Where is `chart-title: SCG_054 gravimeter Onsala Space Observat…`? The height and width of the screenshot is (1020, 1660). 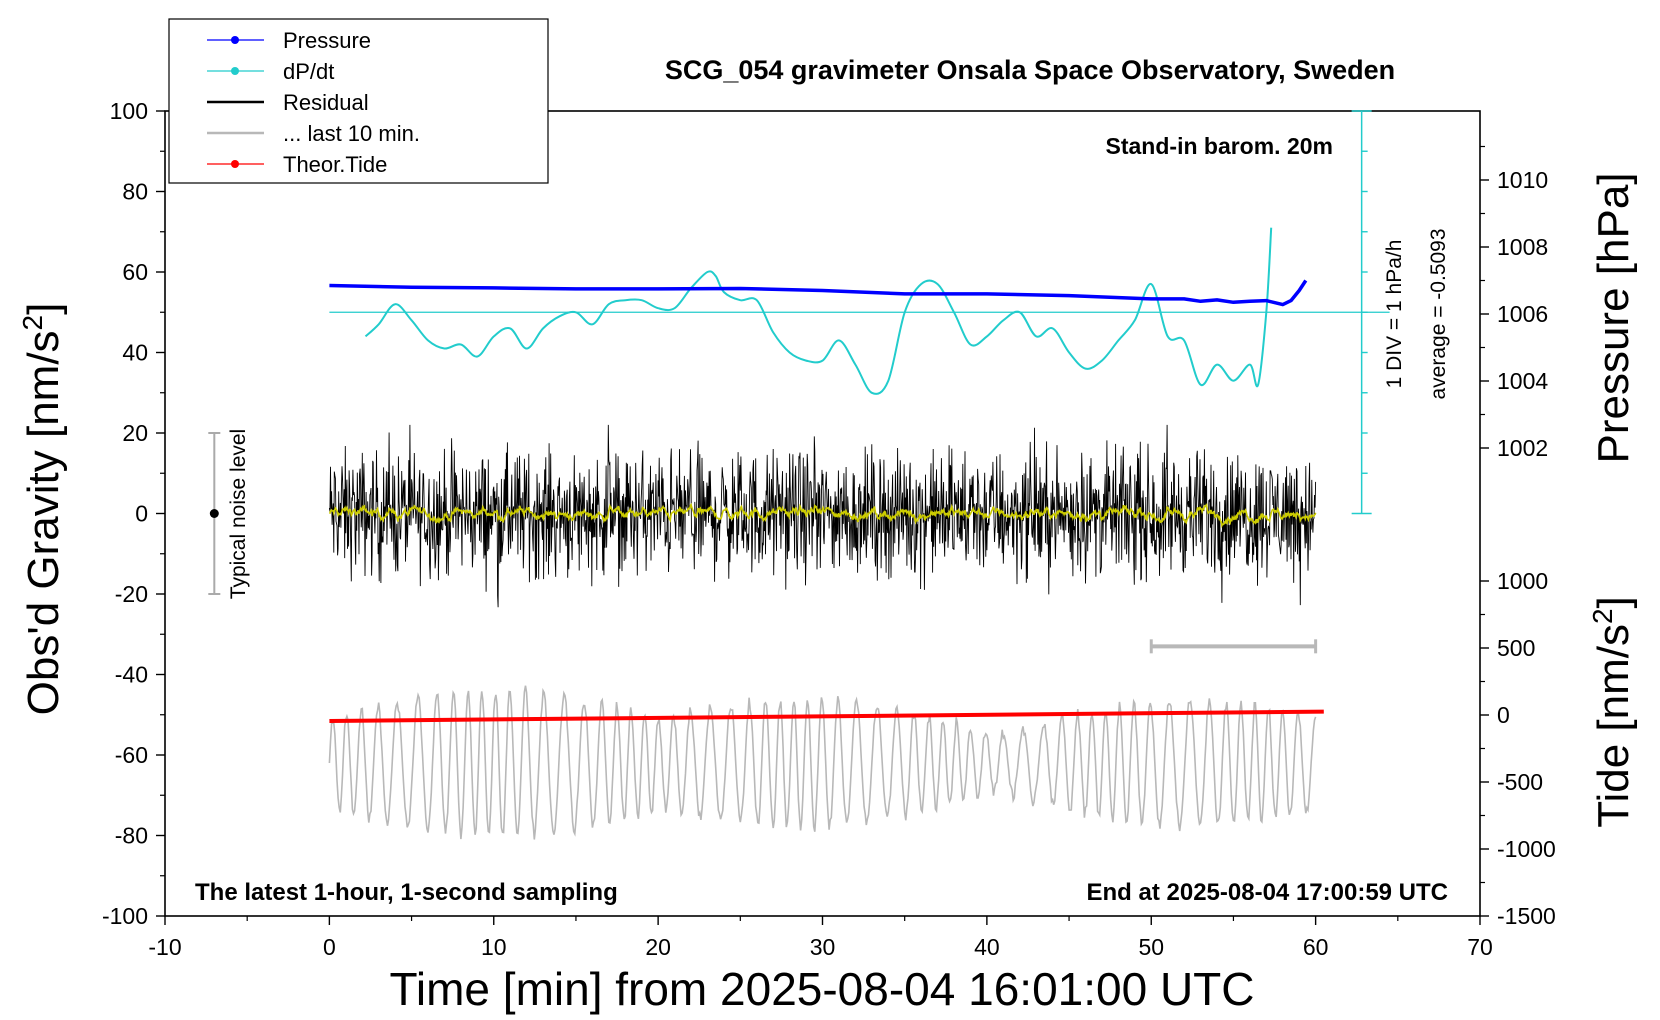
chart-title: SCG_054 gravimeter Onsala Space Observat… is located at coordinates (1030, 70).